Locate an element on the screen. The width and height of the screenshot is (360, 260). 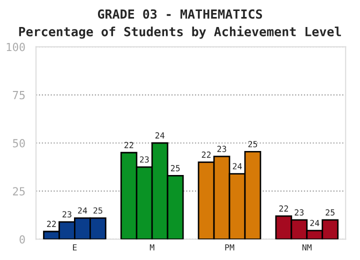
y-tick-label: 0 is located at coordinates (22, 239).